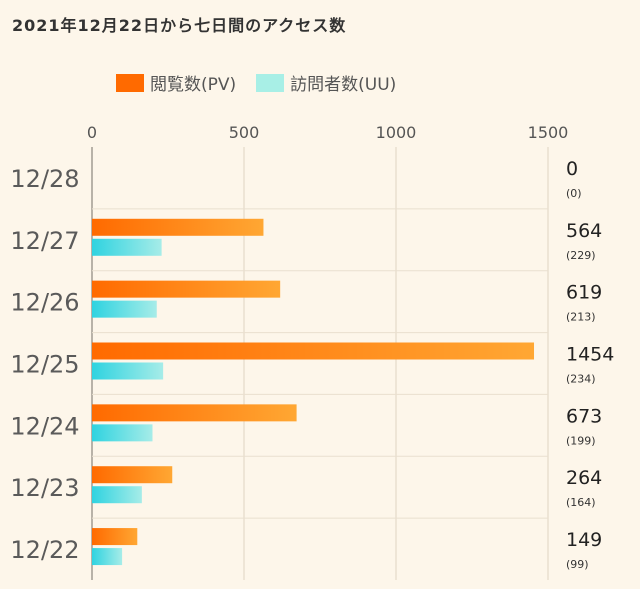 This screenshot has height=589, width=640. I want to click on sub-value-label: (164), so click(581, 502).